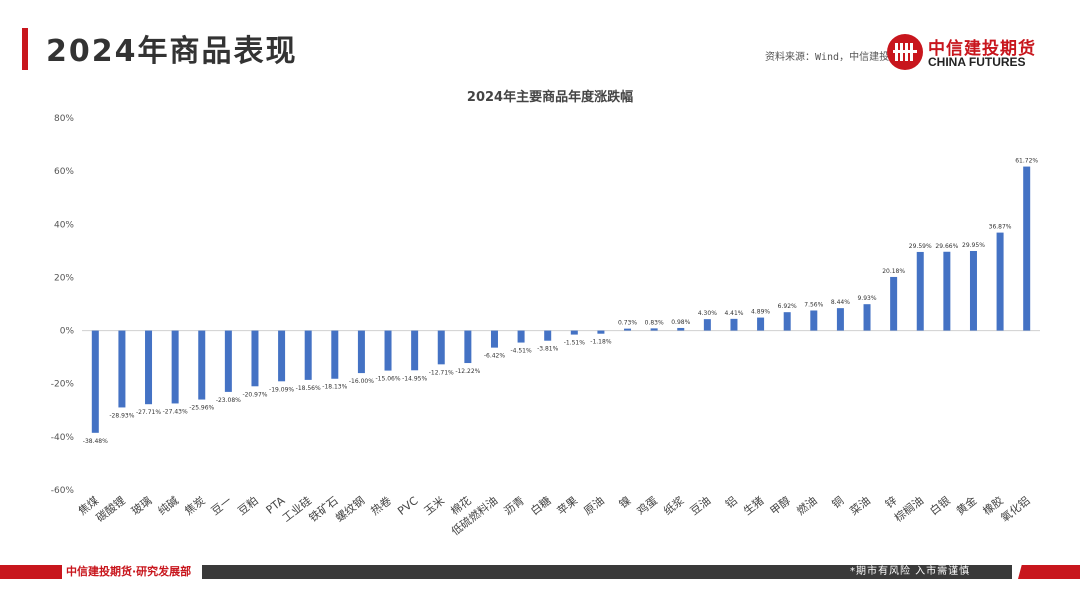 This screenshot has width=1080, height=608. I want to click on bar-value-label: -1.51%, so click(575, 343).